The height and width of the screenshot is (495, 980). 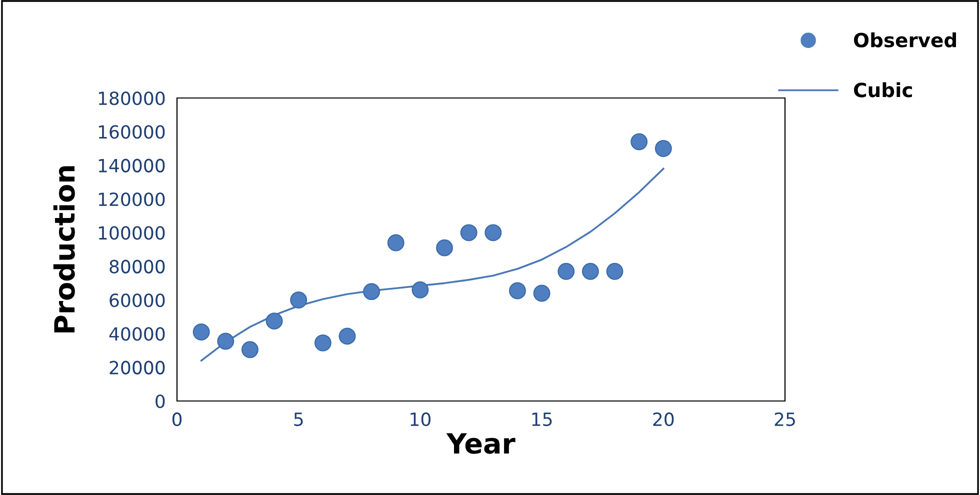 What do you see at coordinates (663, 419) in the screenshot?
I see `x-tick-label: 20` at bounding box center [663, 419].